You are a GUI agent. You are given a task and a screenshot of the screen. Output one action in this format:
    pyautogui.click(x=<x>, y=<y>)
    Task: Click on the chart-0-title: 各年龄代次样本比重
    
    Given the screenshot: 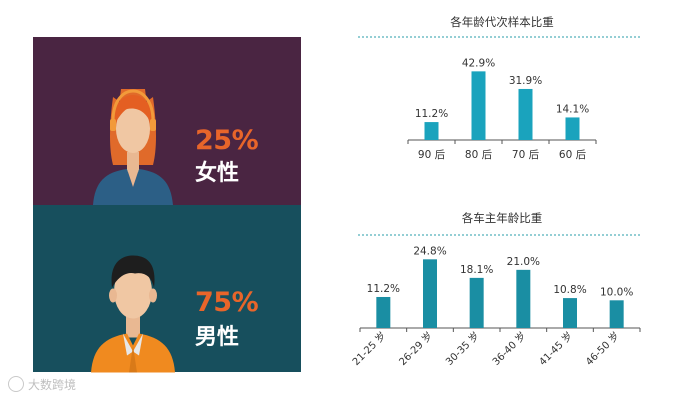 What is the action you would take?
    pyautogui.click(x=502, y=22)
    